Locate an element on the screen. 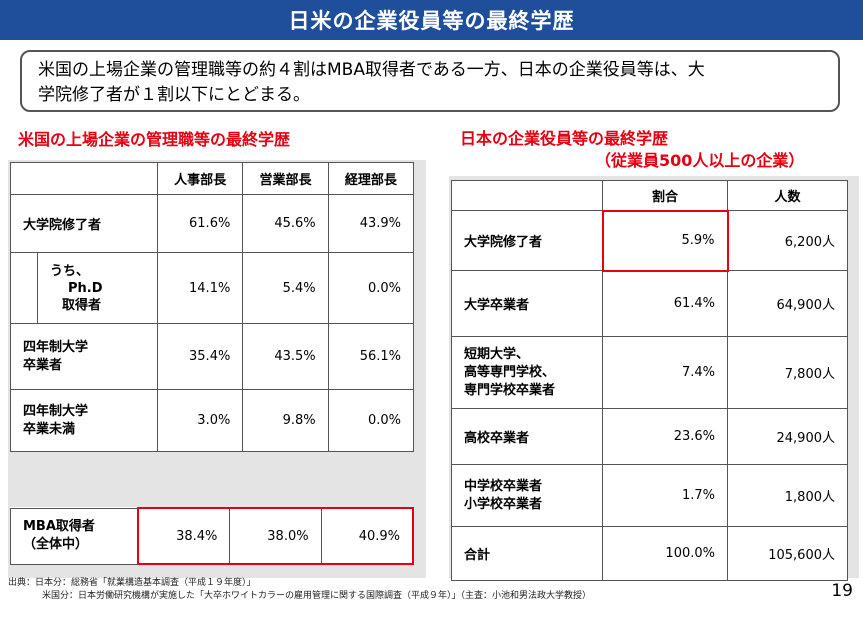  row-label: 合計 is located at coordinates (527, 553).